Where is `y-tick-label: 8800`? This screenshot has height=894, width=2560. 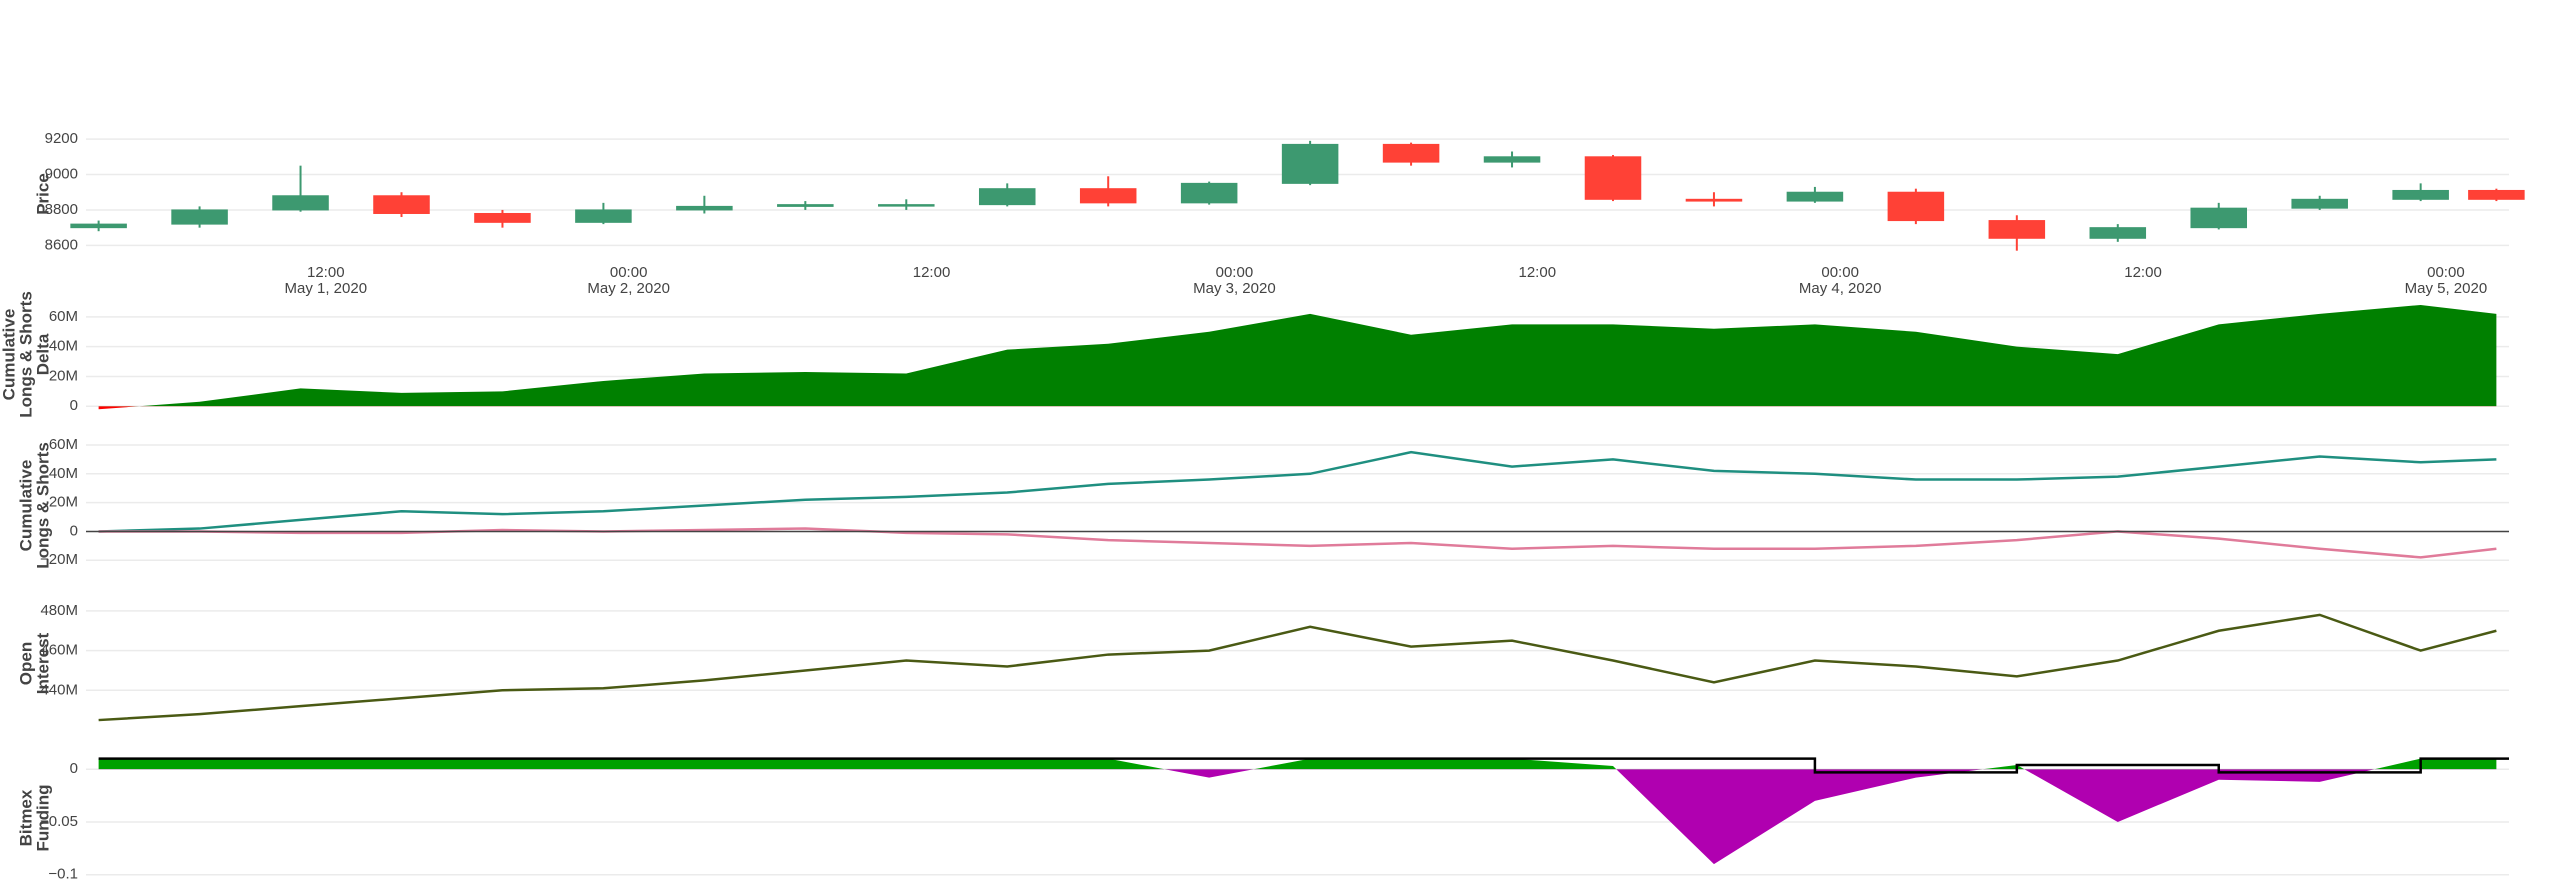
y-tick-label: 8800 is located at coordinates (61, 209).